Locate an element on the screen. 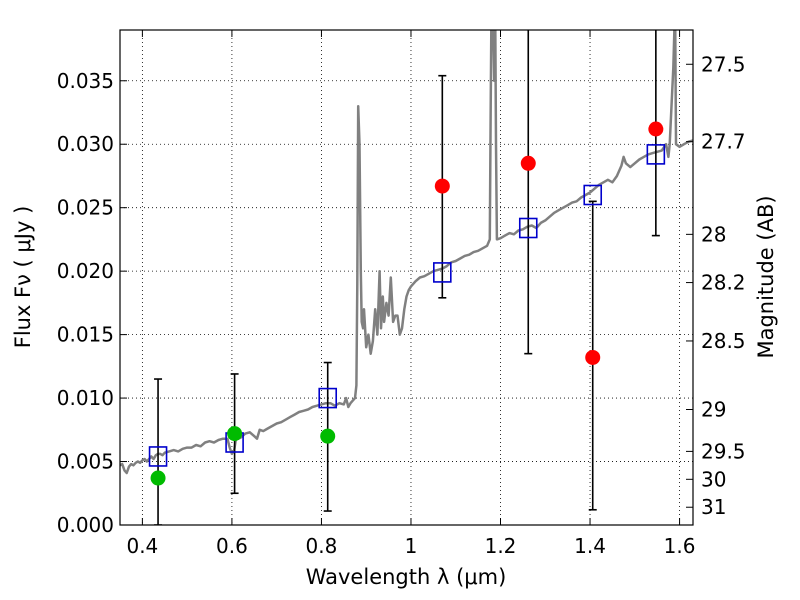  right-tick-label: 31 is located at coordinates (713, 507).